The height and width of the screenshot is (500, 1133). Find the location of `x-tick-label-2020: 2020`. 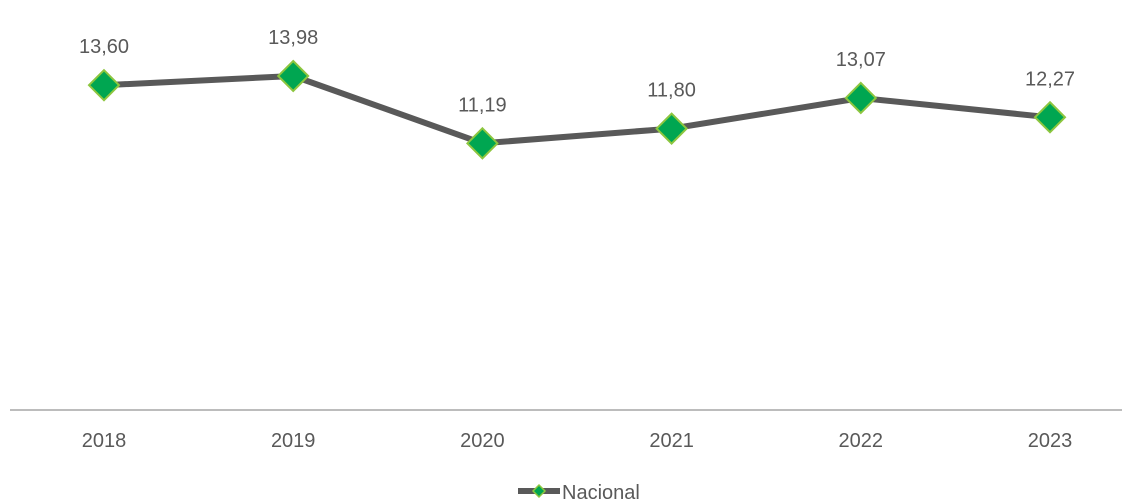

x-tick-label-2020: 2020 is located at coordinates (482, 441).